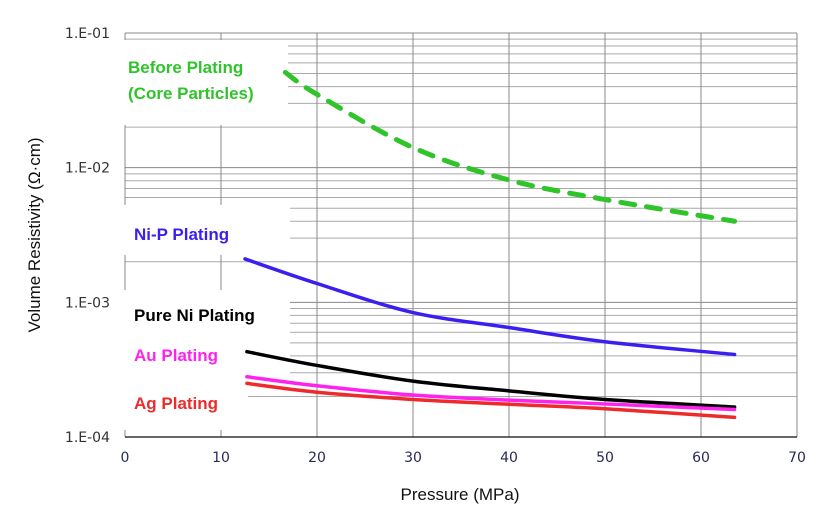 This screenshot has height=525, width=840. I want to click on series-label: Au Plating, so click(176, 355).